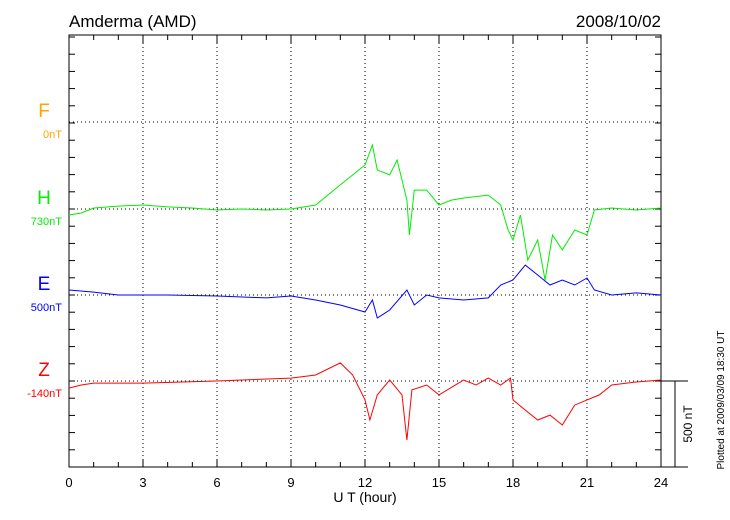 The height and width of the screenshot is (520, 730). Describe the element at coordinates (216, 482) in the screenshot. I see `x-tick-label: 6` at that location.